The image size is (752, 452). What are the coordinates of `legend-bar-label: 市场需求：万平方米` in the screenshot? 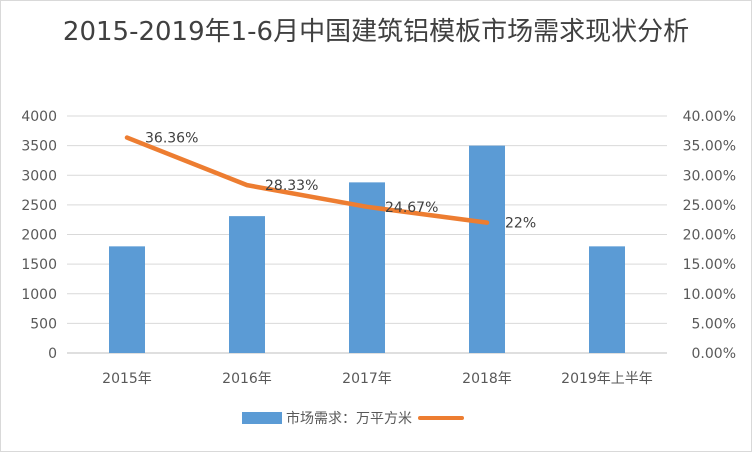 It's located at (349, 419).